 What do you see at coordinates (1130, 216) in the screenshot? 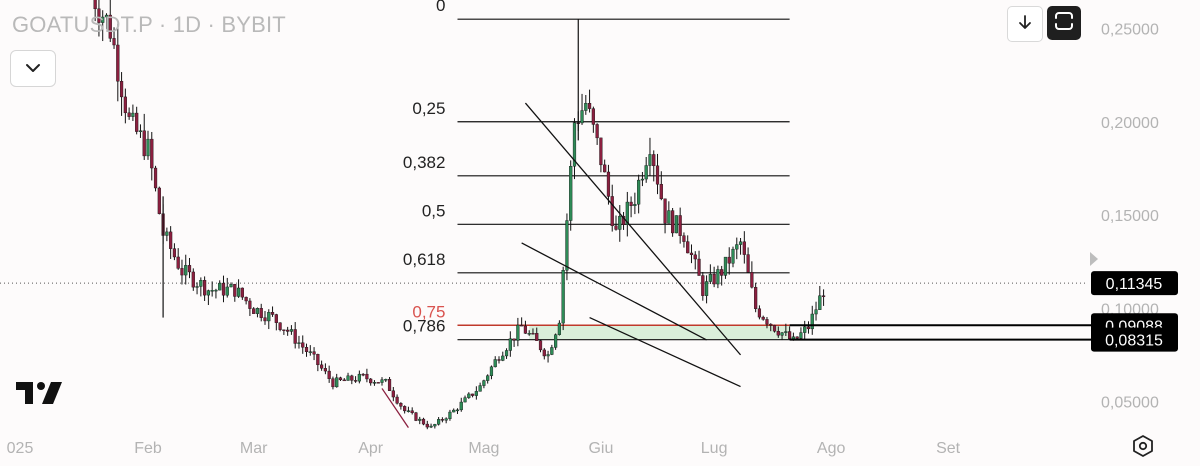
I see `price-tick-label: 0,15000` at bounding box center [1130, 216].